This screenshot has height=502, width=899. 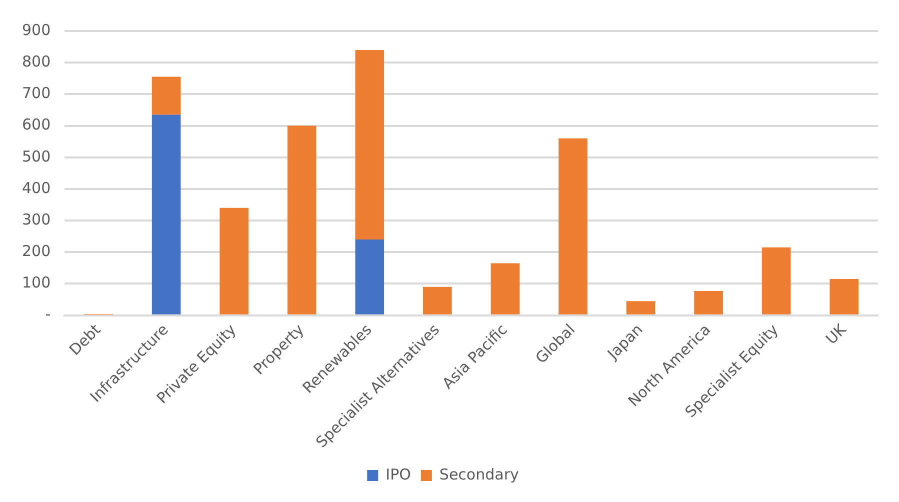 I want to click on y-tick-label: 100, so click(x=36, y=283).